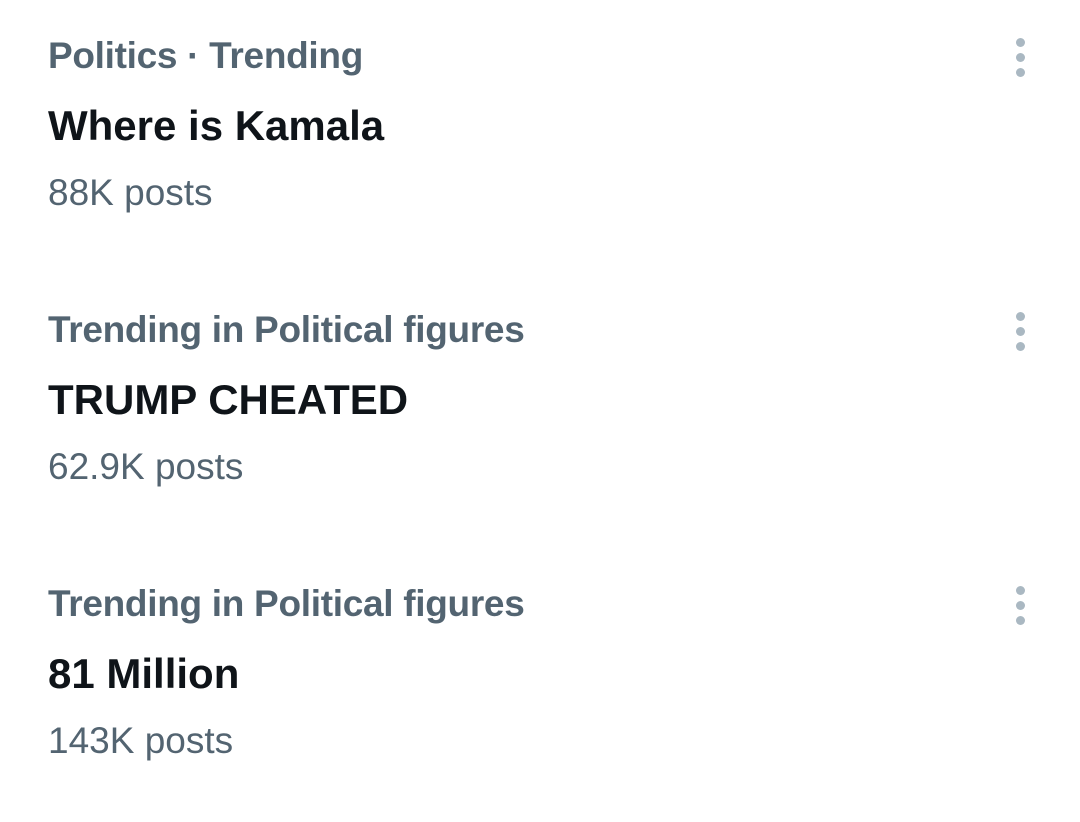 The width and height of the screenshot is (1080, 822). I want to click on trend-post-count: 88K posts, so click(130, 192).